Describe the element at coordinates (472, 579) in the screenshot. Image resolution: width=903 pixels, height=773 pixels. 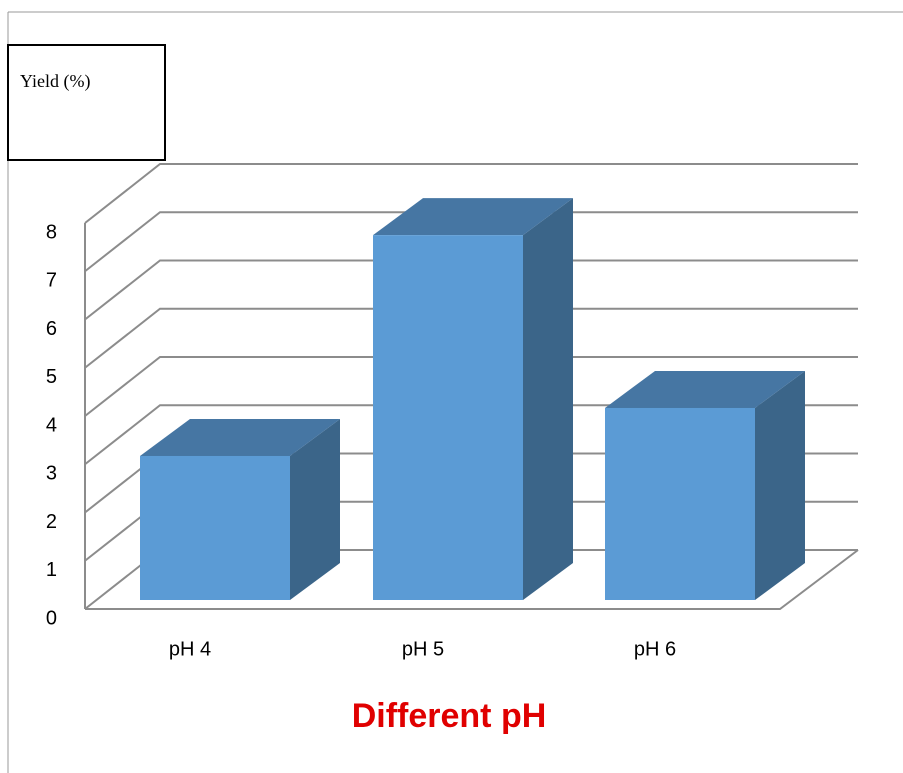
I see `floor` at that location.